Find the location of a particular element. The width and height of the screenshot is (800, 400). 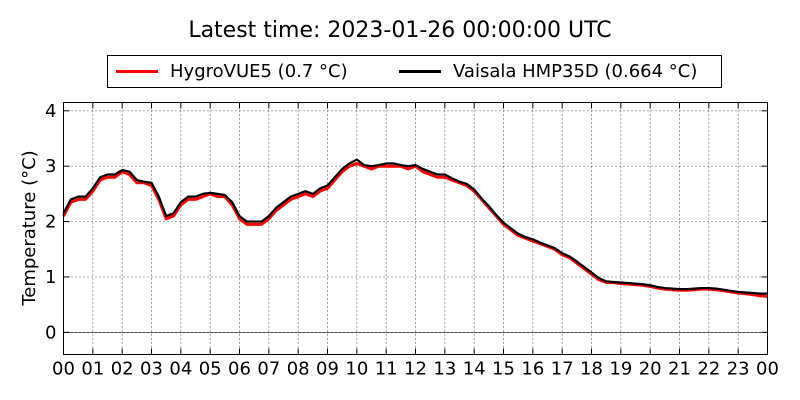

x-tick-label: 21 is located at coordinates (679, 369).